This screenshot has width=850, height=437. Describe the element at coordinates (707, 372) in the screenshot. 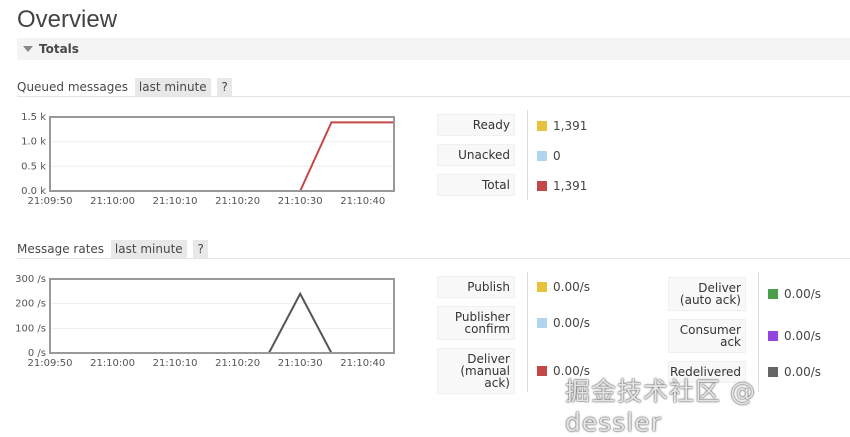

I see `legend-label: Redelivered` at that location.